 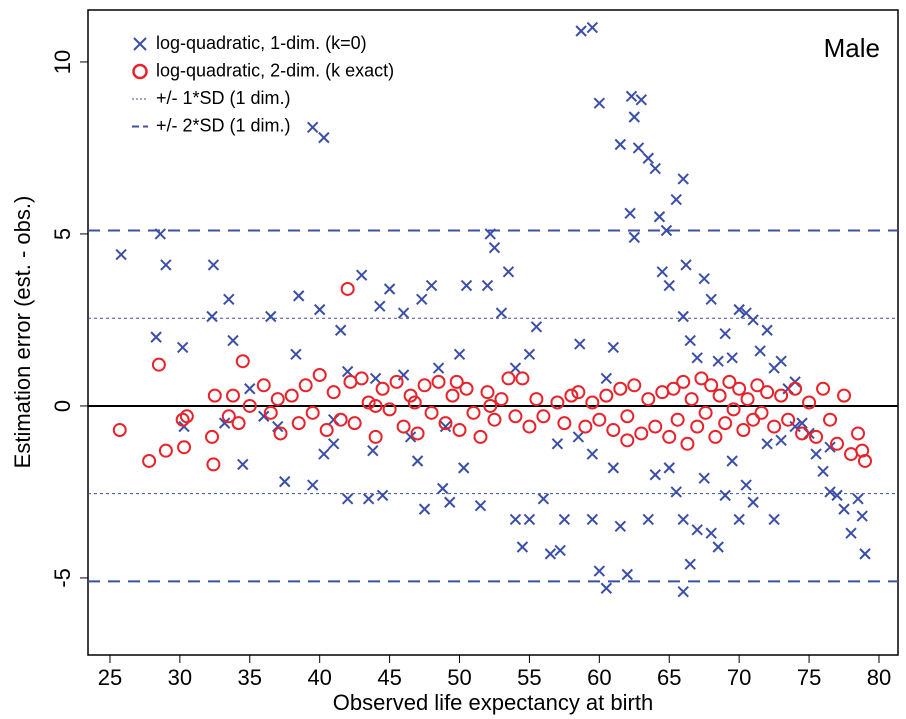 What do you see at coordinates (62, 578) in the screenshot?
I see `y-tick-label: -5` at bounding box center [62, 578].